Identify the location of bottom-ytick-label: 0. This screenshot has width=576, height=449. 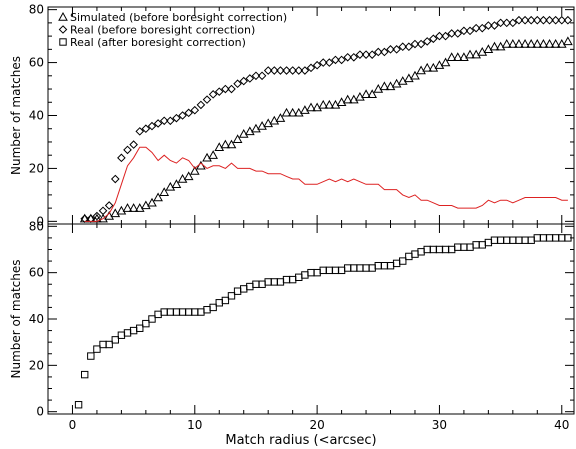
(40, 412).